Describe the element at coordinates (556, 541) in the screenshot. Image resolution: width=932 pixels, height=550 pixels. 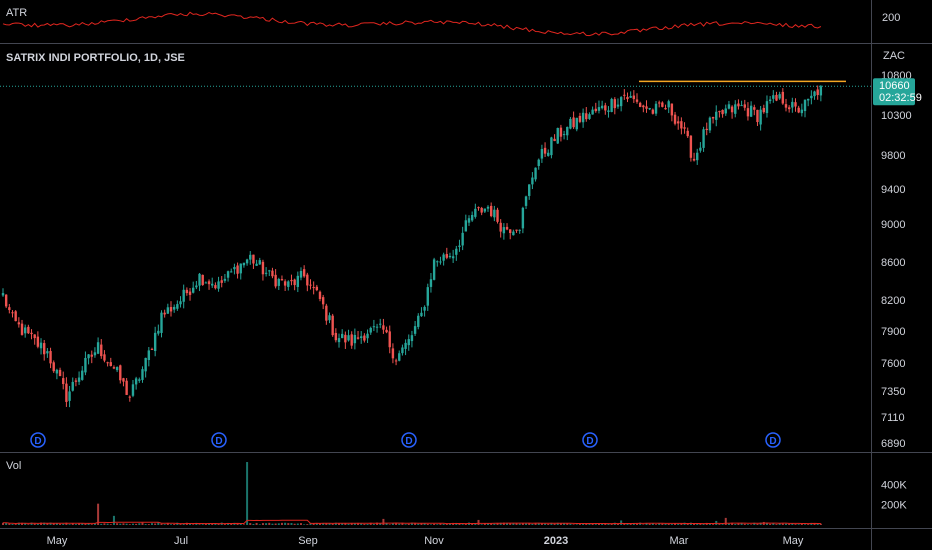
I see `time-tick-label: 2023` at that location.